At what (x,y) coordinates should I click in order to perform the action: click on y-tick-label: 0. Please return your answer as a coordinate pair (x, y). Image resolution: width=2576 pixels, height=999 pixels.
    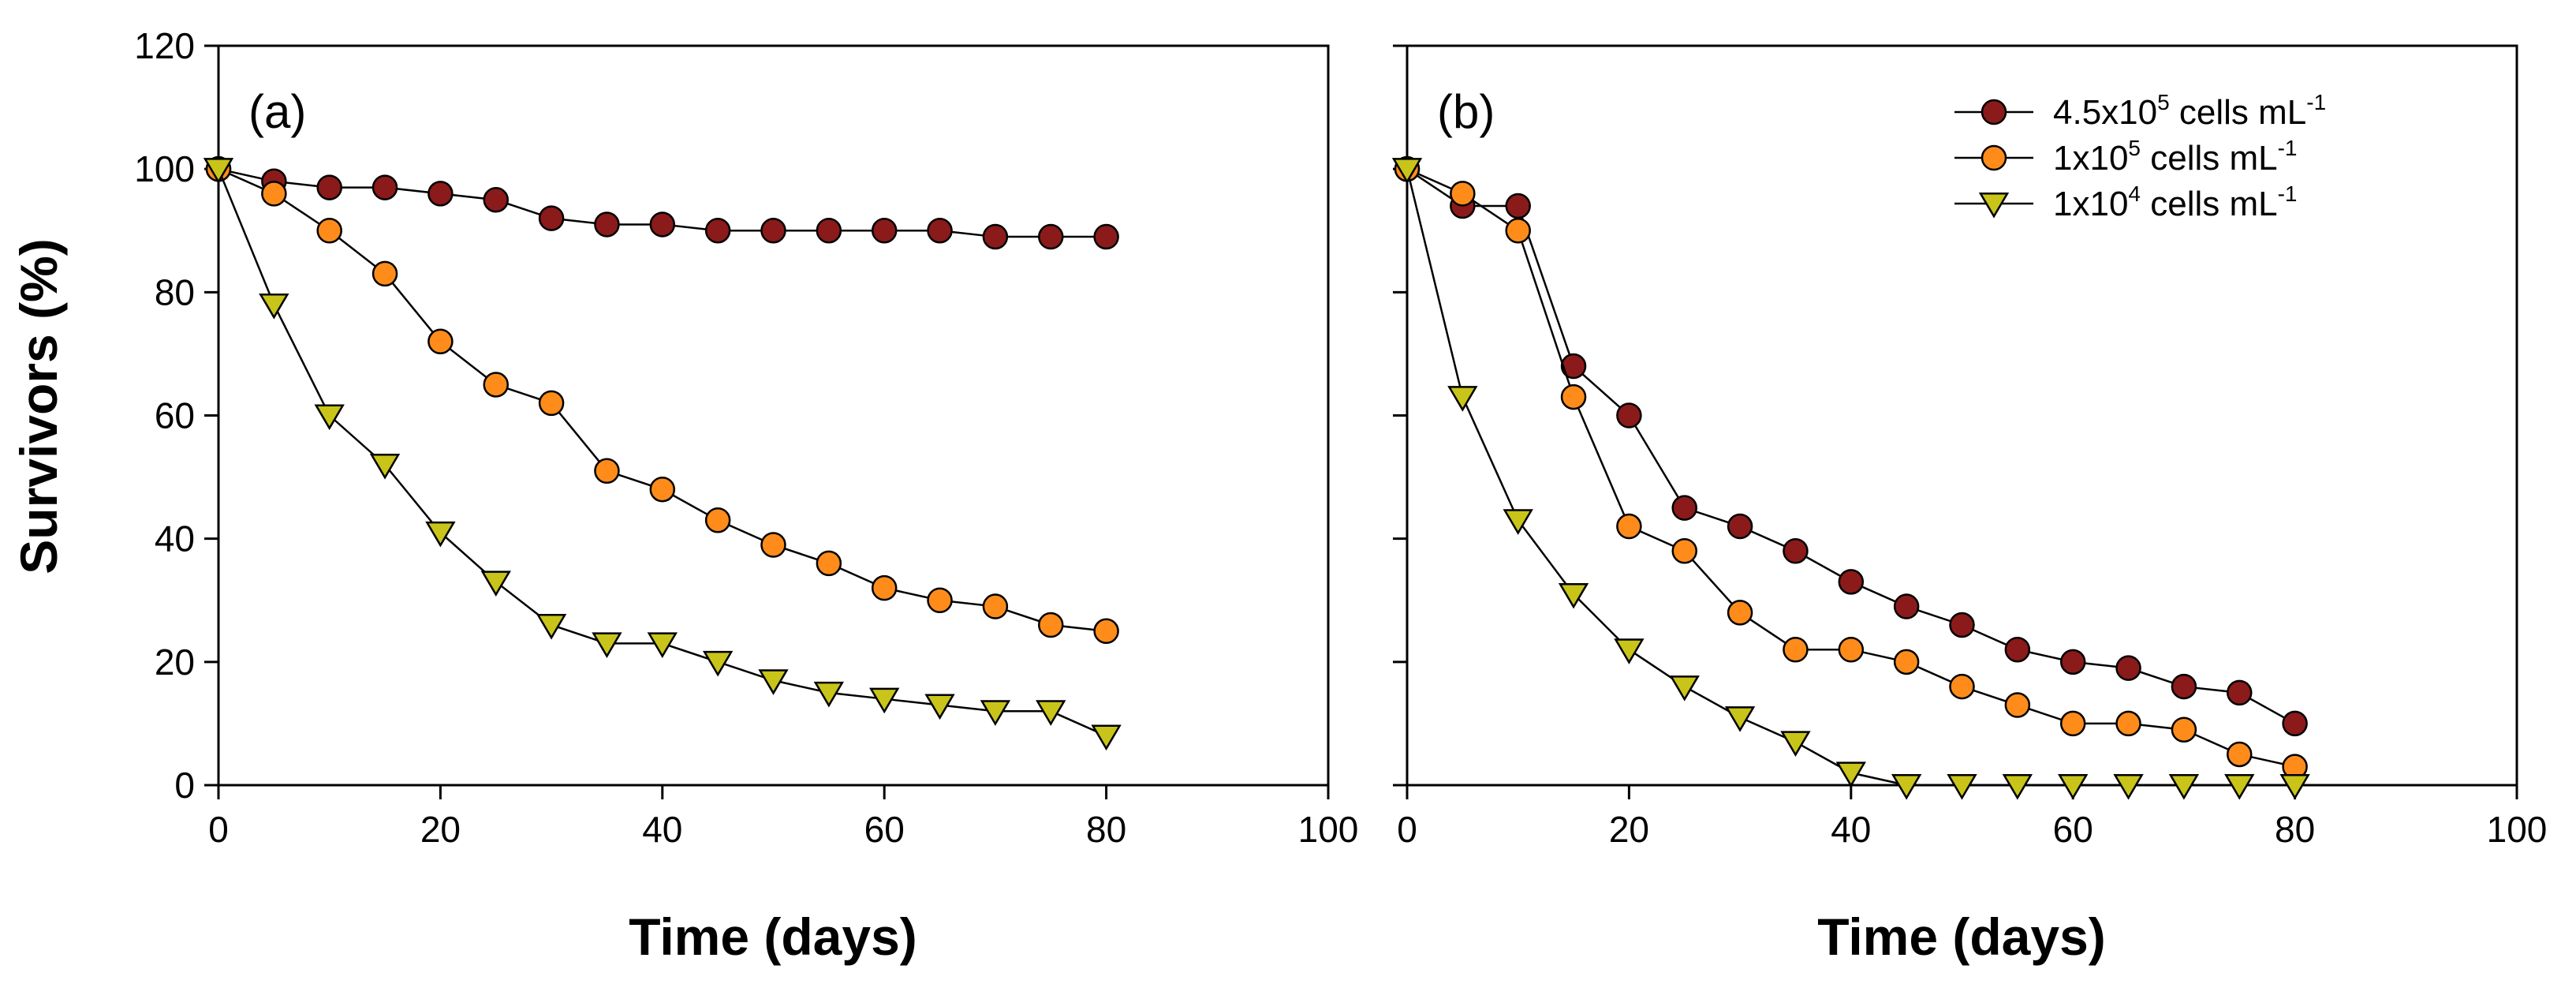
    Looking at the image, I should click on (184, 786).